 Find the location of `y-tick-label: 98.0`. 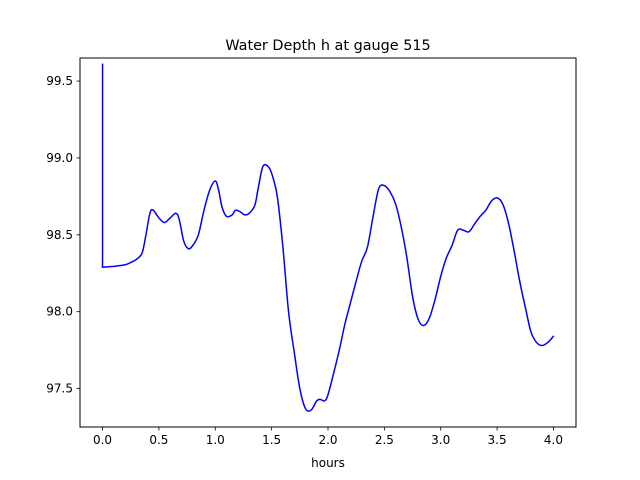

y-tick-label: 98.0 is located at coordinates (59, 312).